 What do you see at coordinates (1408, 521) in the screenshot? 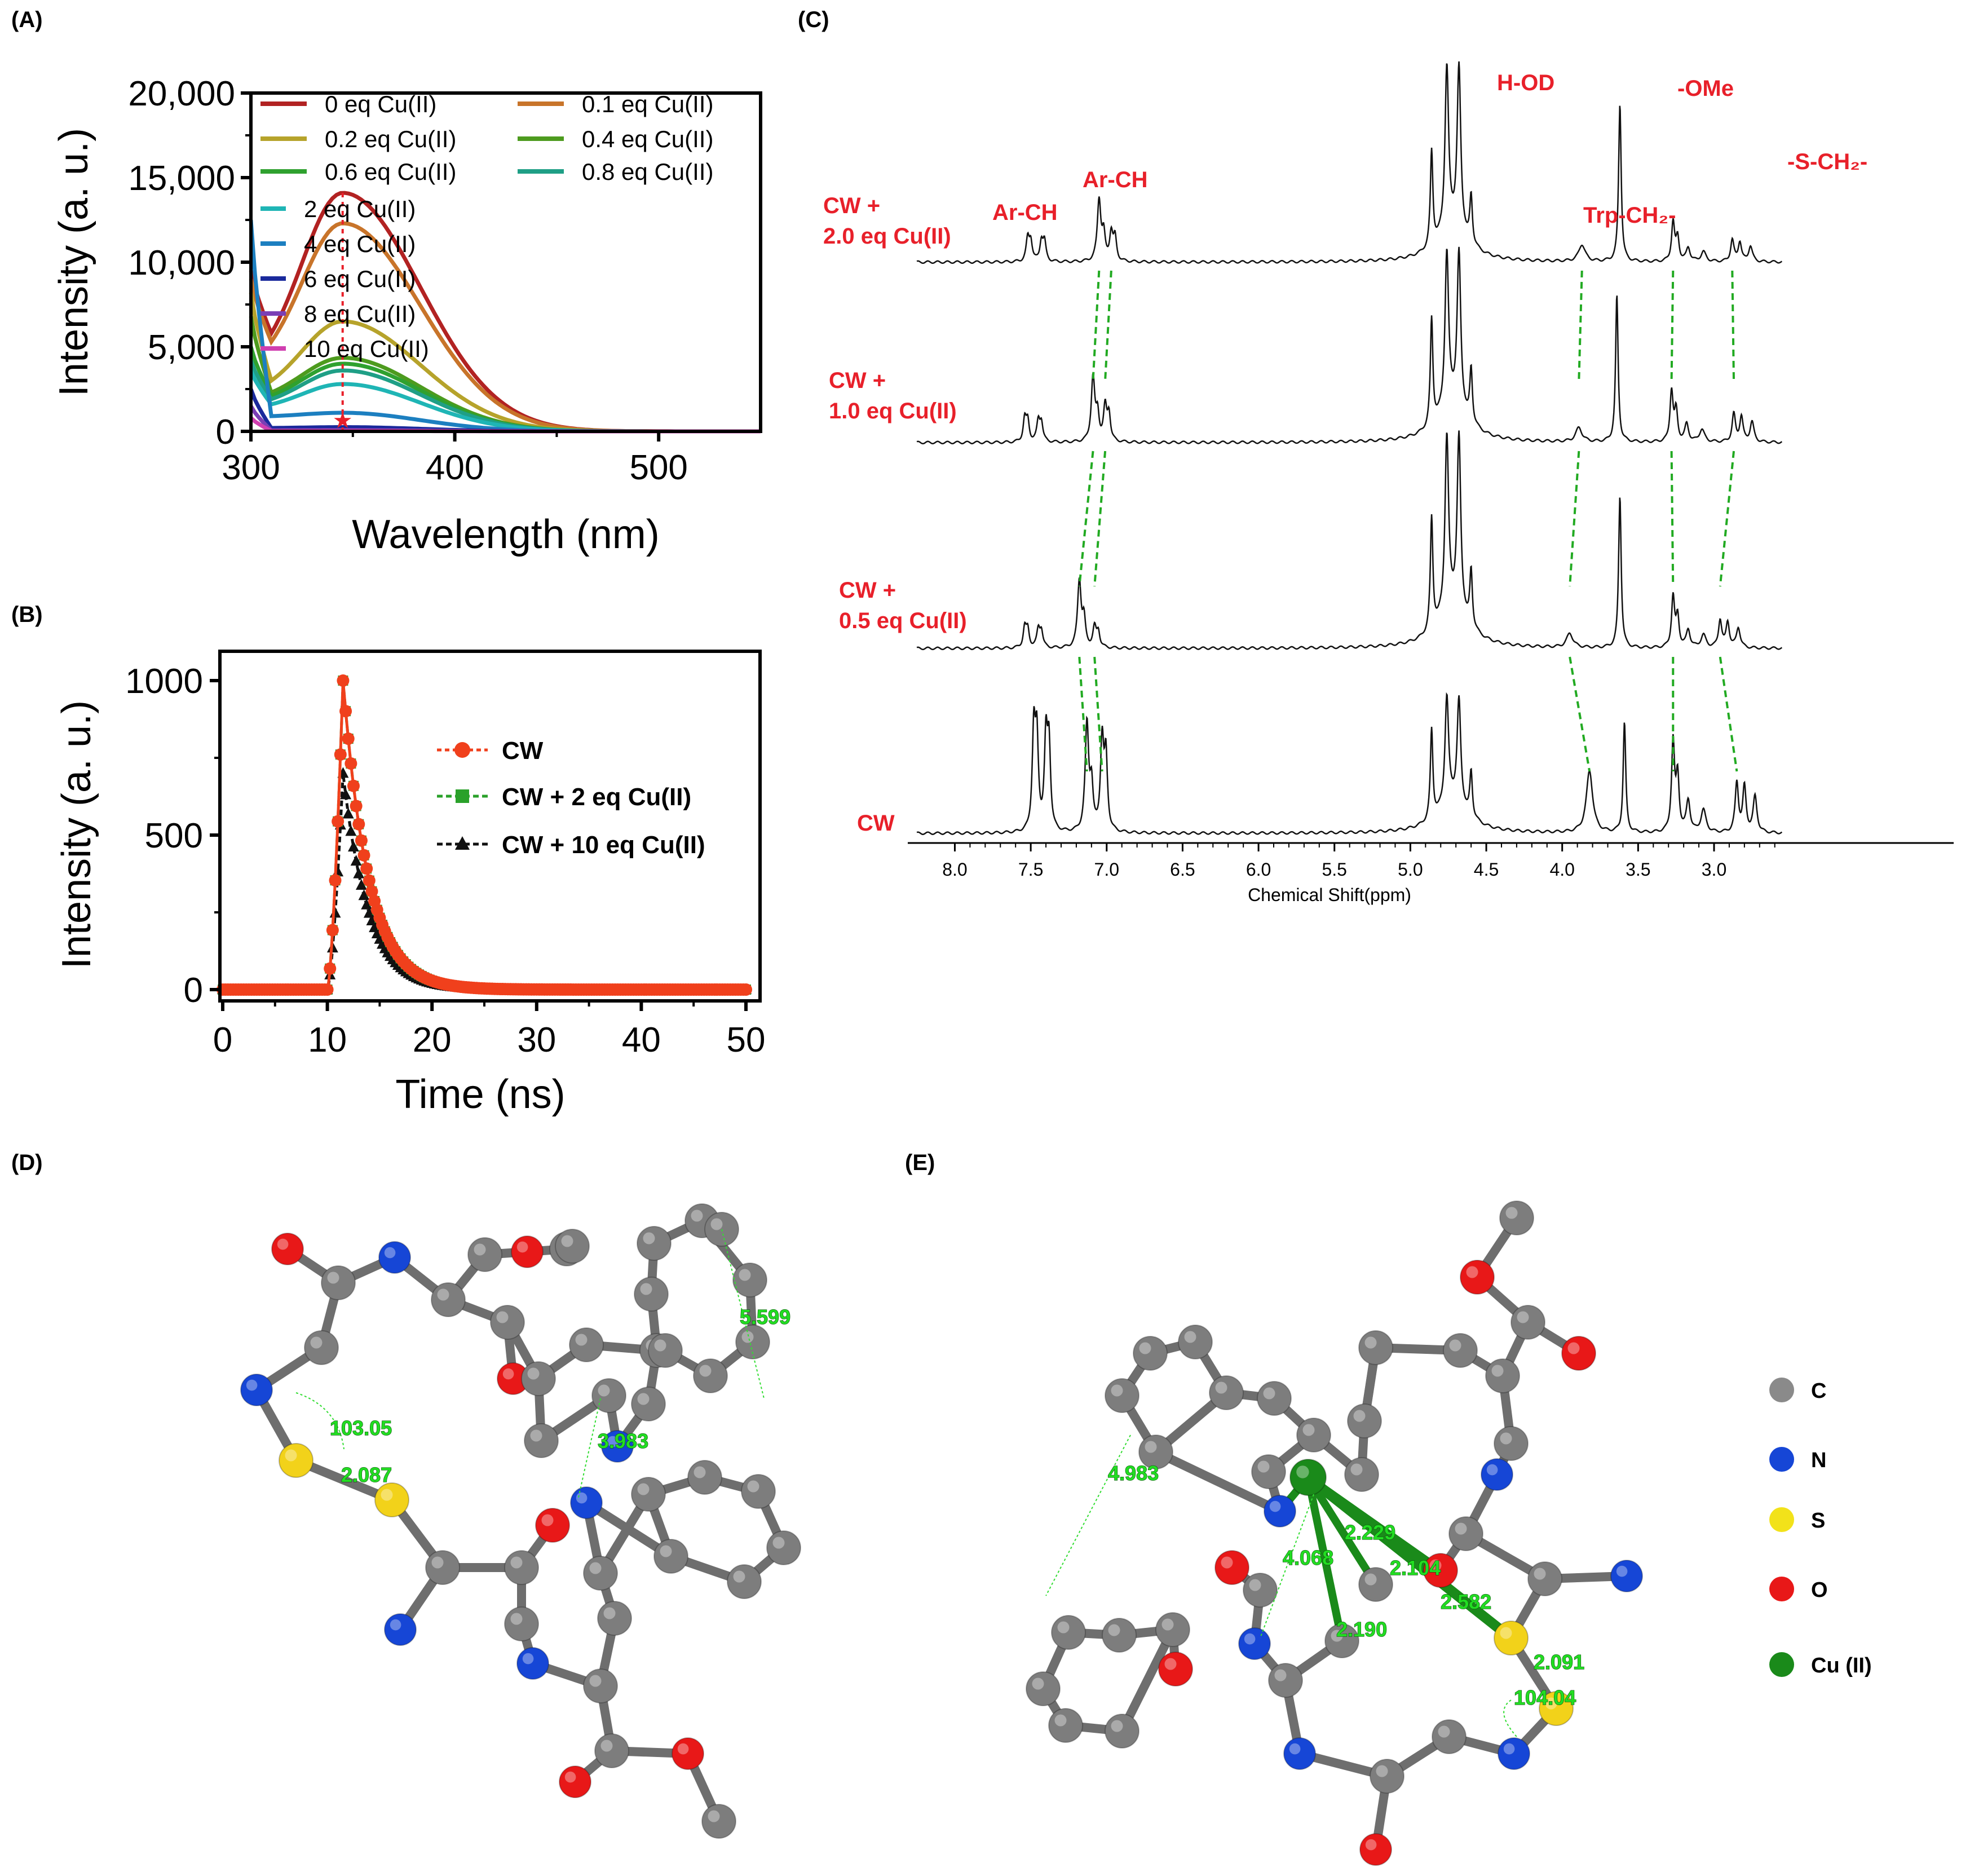
I see `panel-c-guide-lines` at bounding box center [1408, 521].